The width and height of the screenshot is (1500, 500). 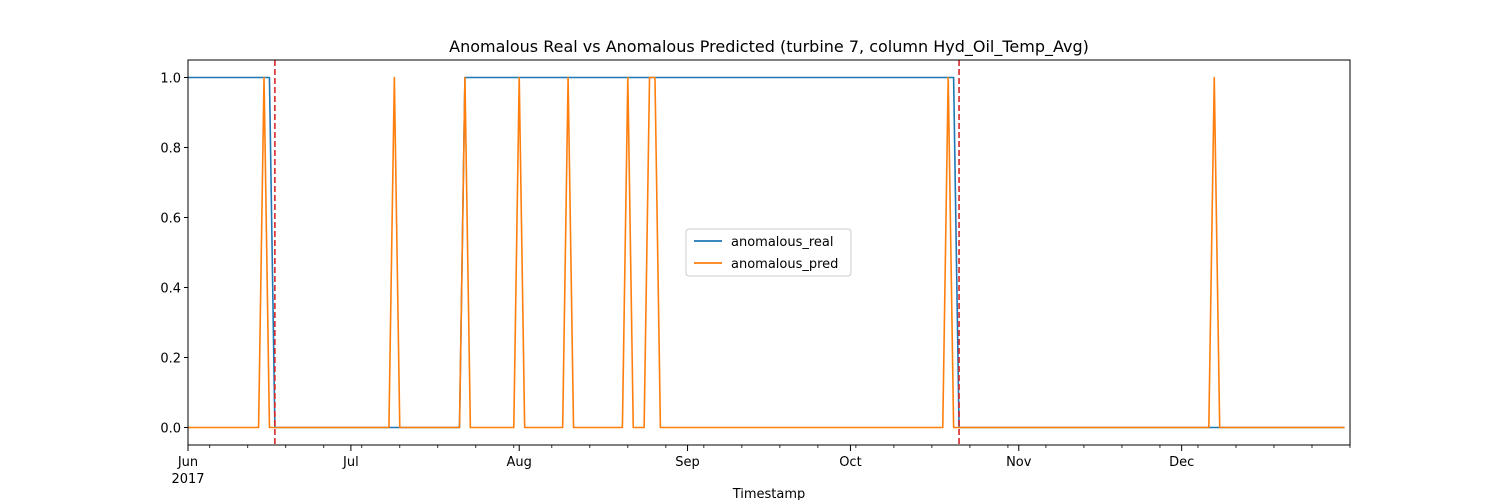 I want to click on y-tick-label: 0.8, so click(x=170, y=149).